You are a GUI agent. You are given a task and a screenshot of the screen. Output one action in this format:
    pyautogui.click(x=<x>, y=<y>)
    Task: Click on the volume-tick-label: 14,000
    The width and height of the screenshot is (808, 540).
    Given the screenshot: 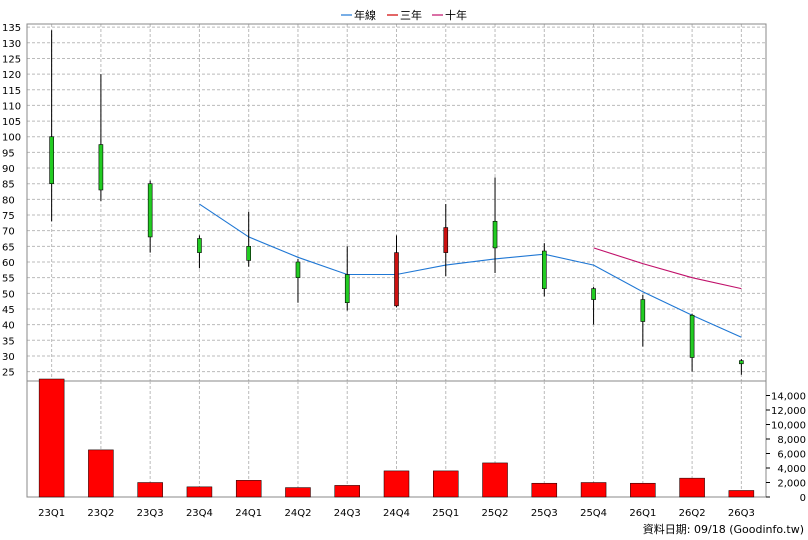 What is the action you would take?
    pyautogui.click(x=788, y=397)
    